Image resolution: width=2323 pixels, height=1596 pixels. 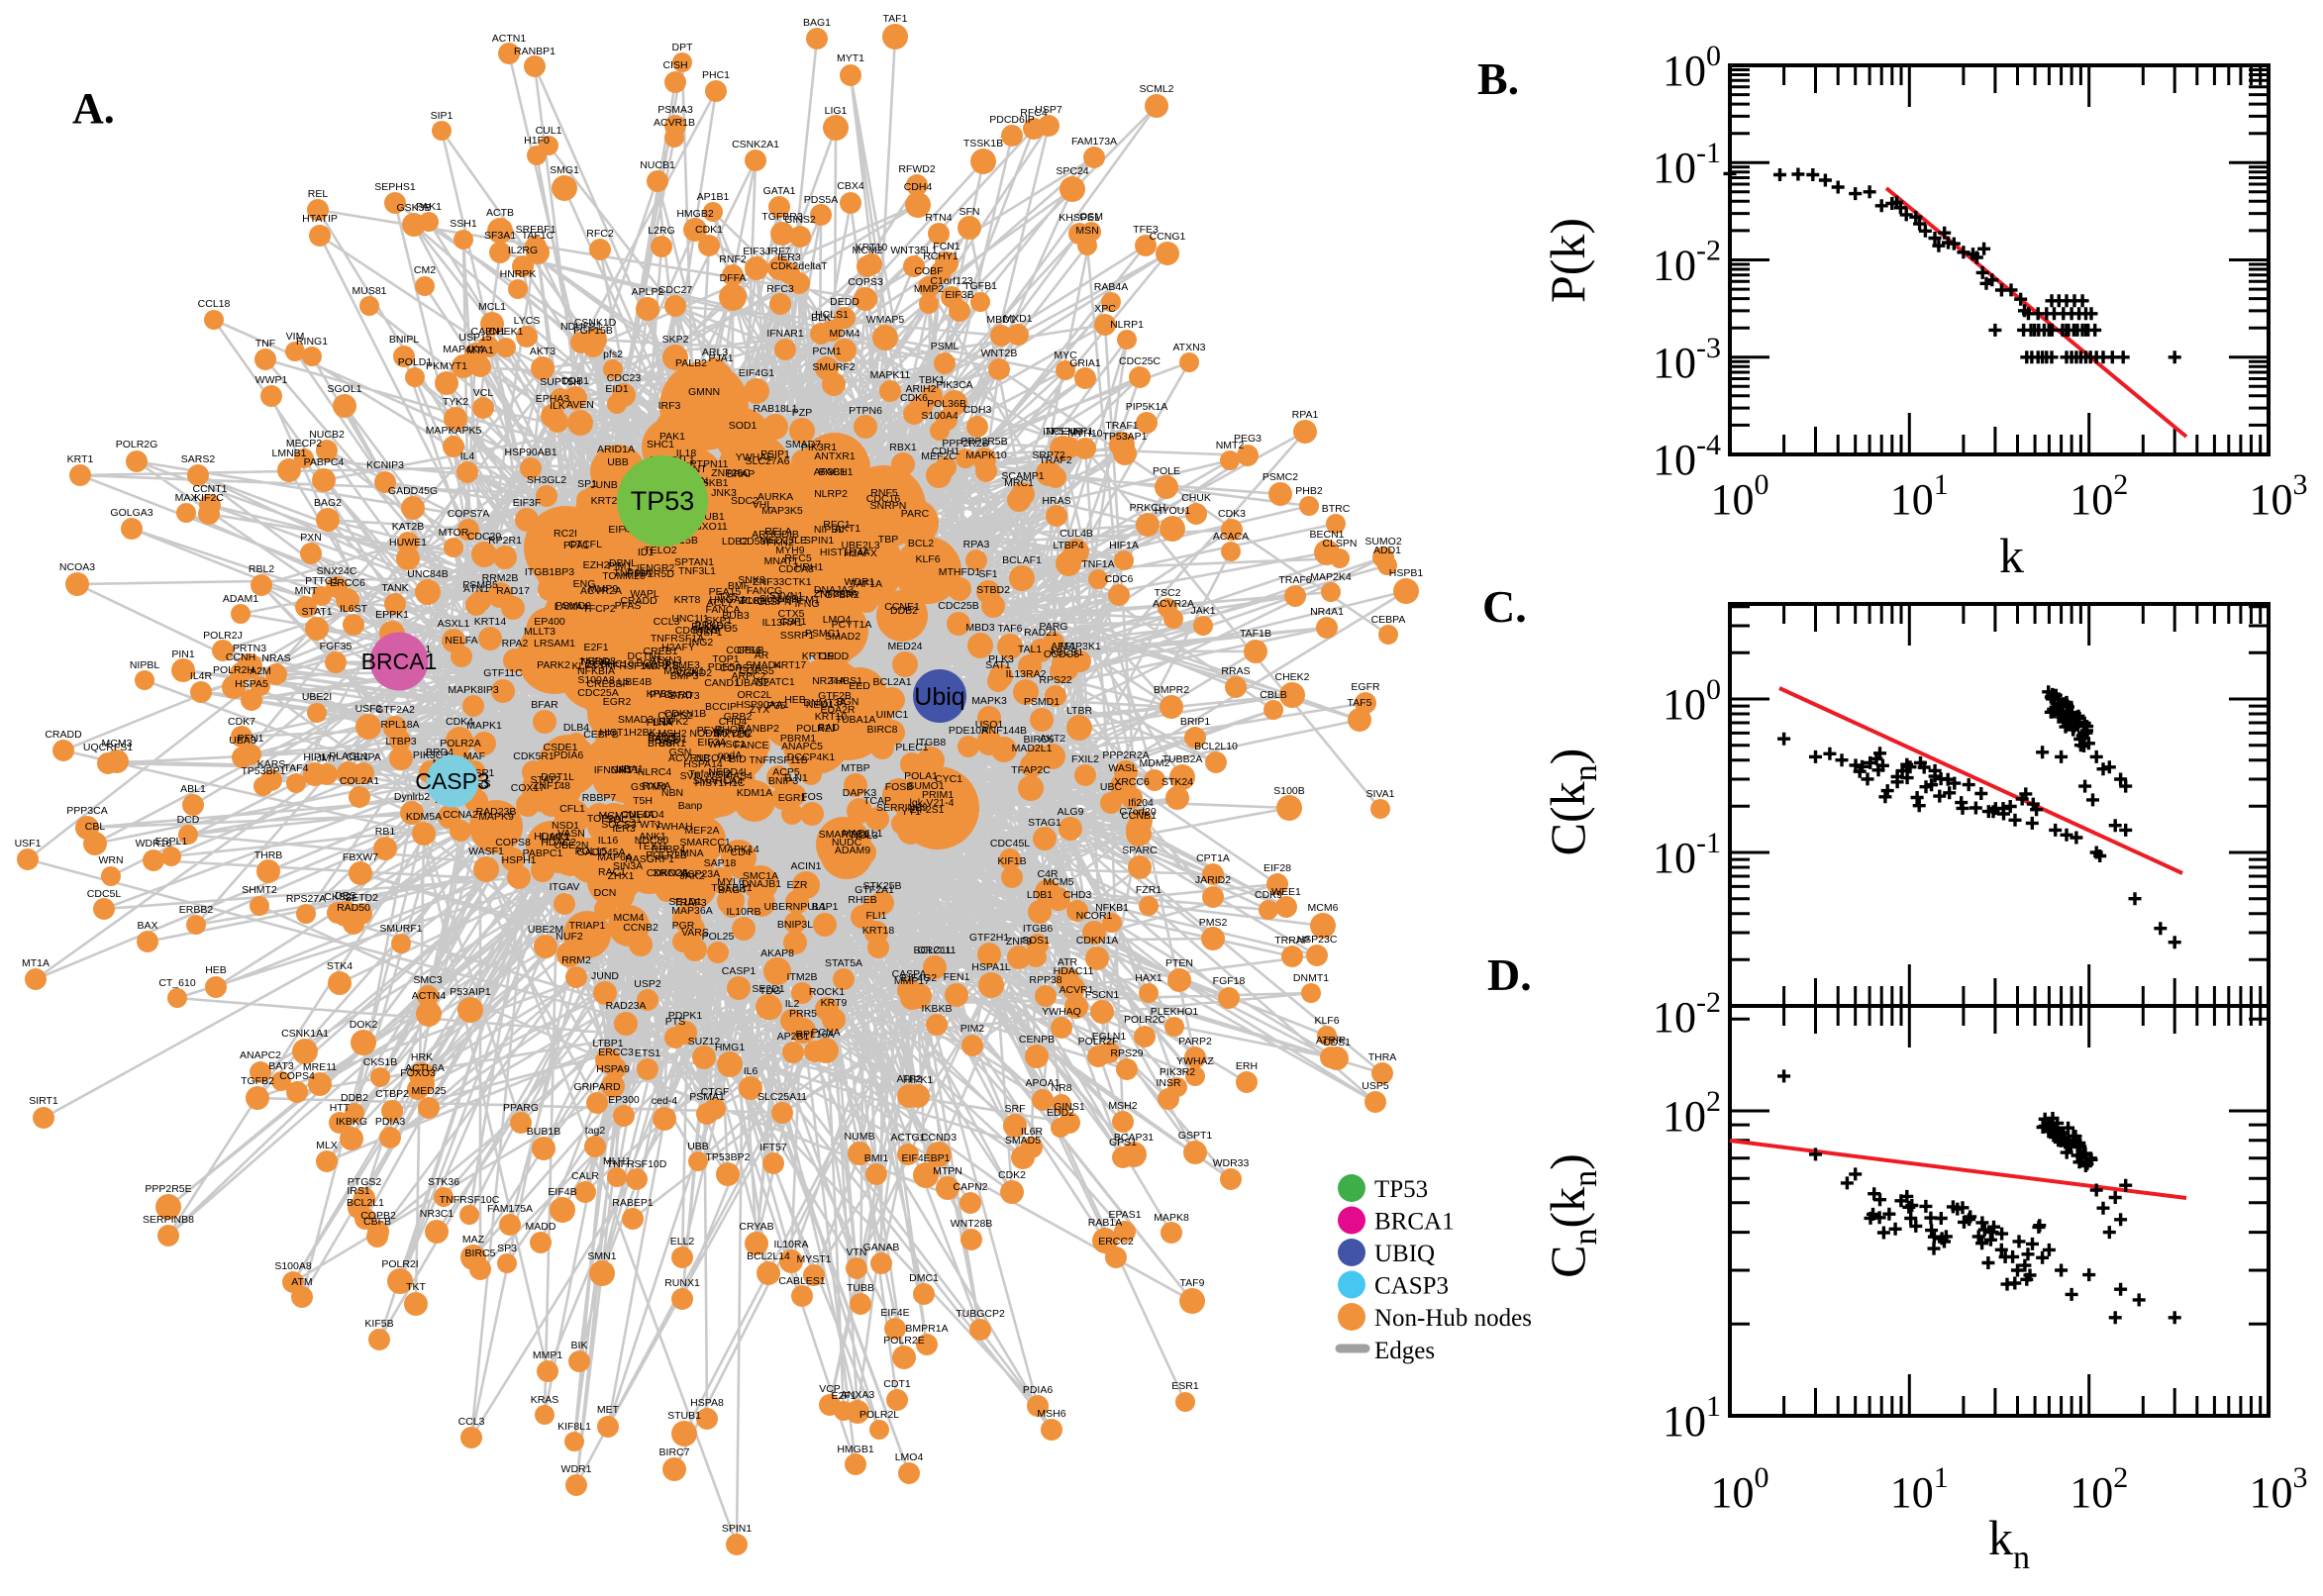 What do you see at coordinates (686, 714) in the screenshot?
I see `svg-text: CDKN1B` at bounding box center [686, 714].